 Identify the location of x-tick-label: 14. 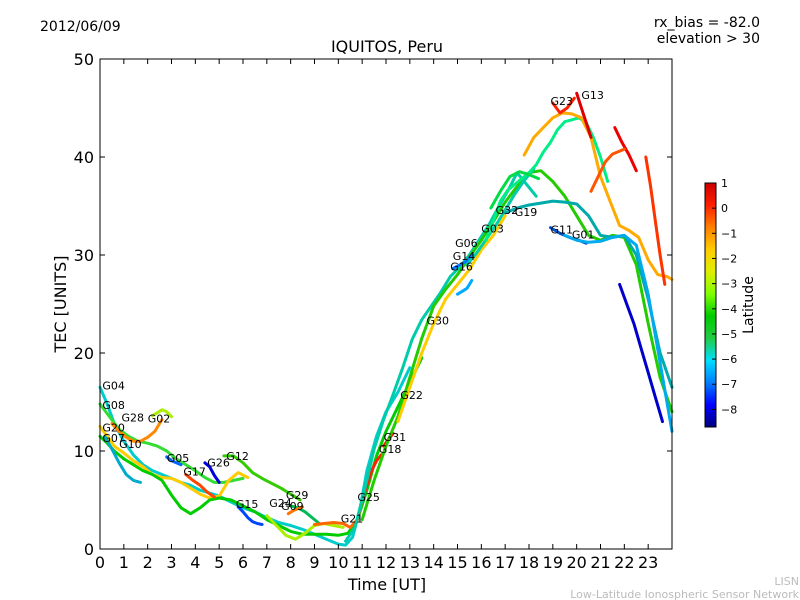
(433, 562).